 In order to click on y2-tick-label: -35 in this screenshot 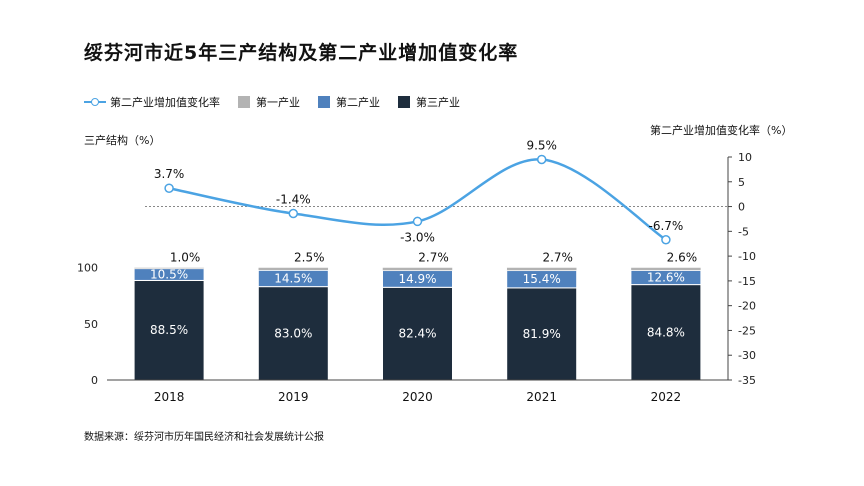, I will do `click(747, 380)`.